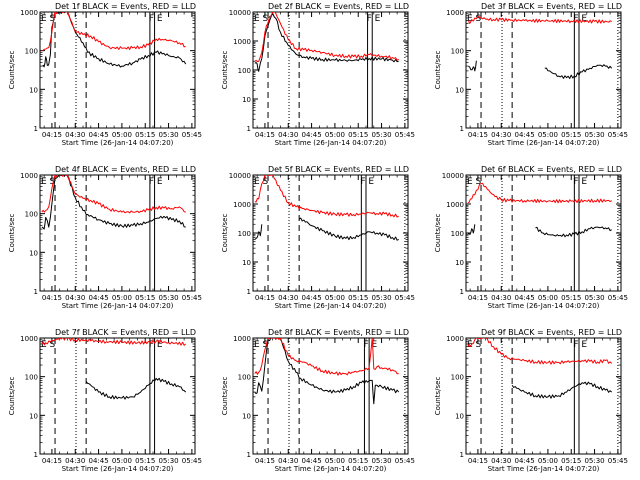 Image resolution: width=640 pixels, height=480 pixels. I want to click on panel-title: Det 4f BLACK = Events, RED = LLD, so click(125, 169).